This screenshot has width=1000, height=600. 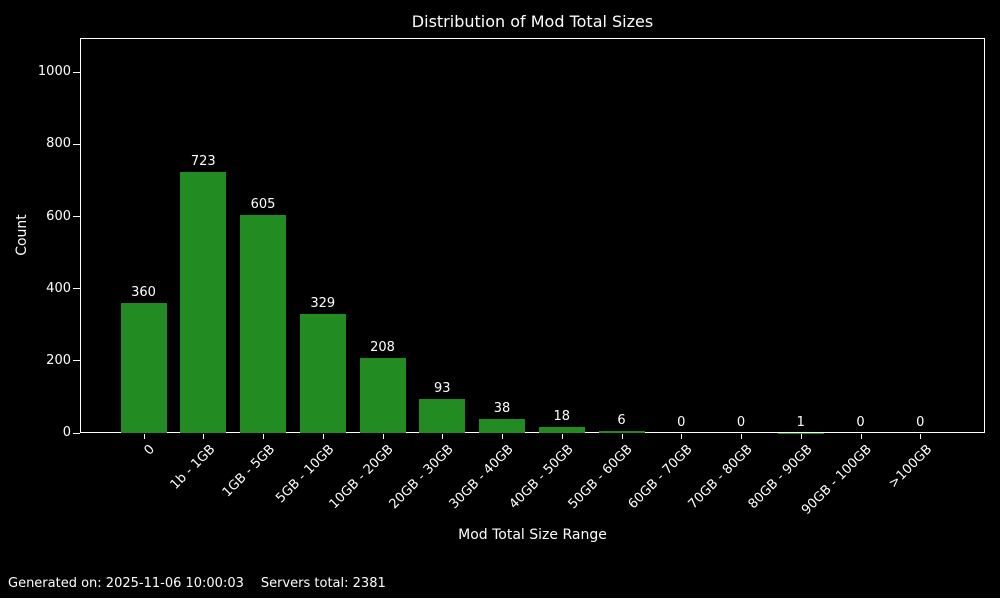 What do you see at coordinates (150, 450) in the screenshot?
I see `x-tick-label: 0` at bounding box center [150, 450].